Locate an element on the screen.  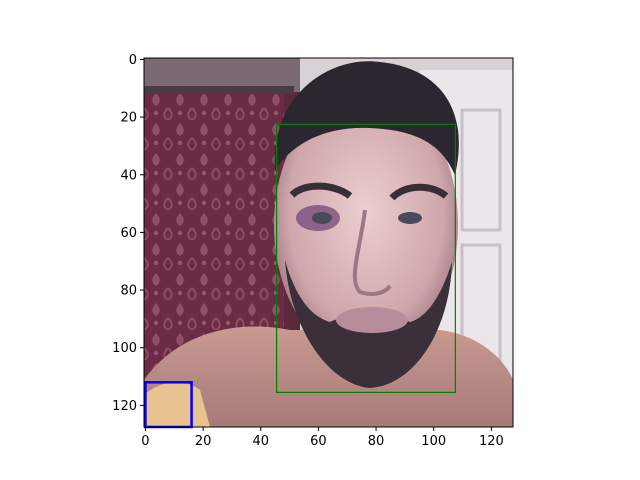
y-tick-label: 120 is located at coordinates (124, 406).